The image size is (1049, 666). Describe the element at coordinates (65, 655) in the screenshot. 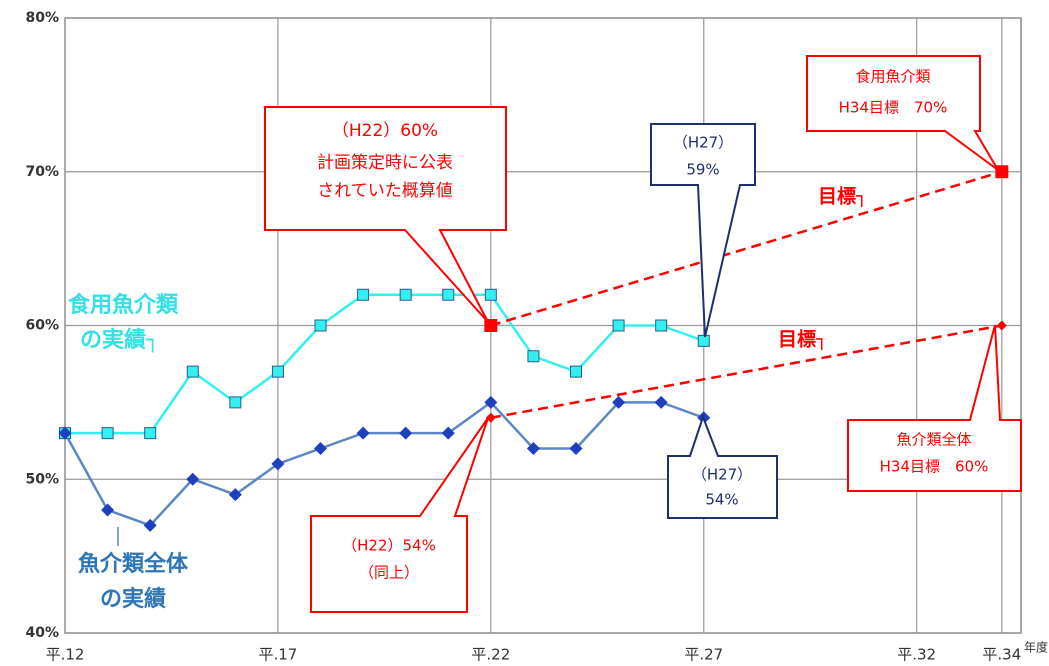

I see `x-tick-label: 平.12` at that location.